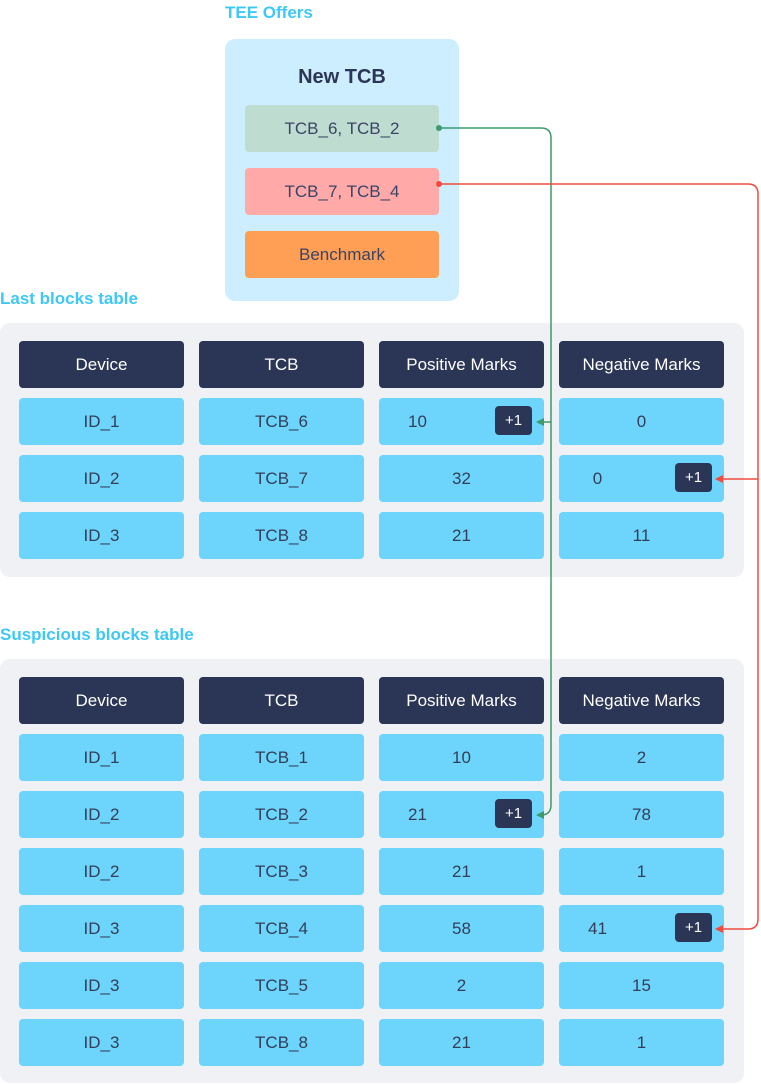 Image resolution: width=761 pixels, height=1085 pixels. I want to click on last-table-row-2-cell-1: ID_2, so click(101, 478).